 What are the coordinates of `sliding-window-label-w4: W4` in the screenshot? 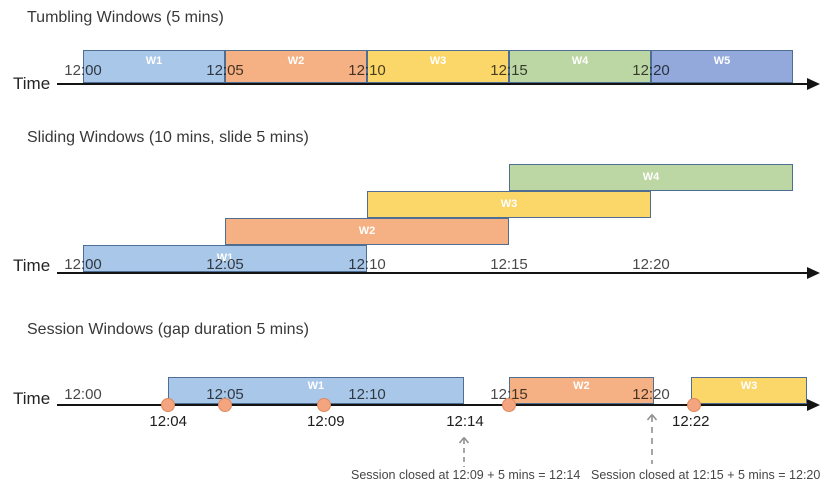 It's located at (651, 177).